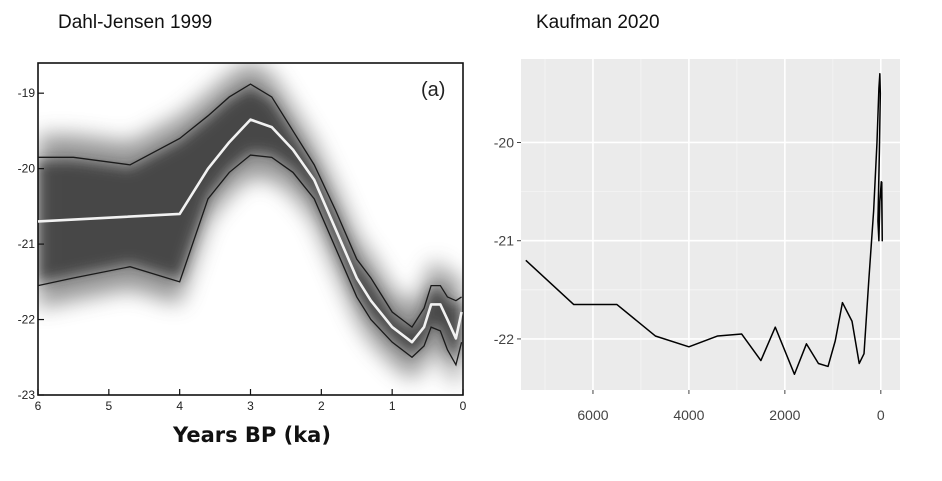 This screenshot has width=942, height=481. I want to click on left-x-tick-label: 1, so click(392, 406).